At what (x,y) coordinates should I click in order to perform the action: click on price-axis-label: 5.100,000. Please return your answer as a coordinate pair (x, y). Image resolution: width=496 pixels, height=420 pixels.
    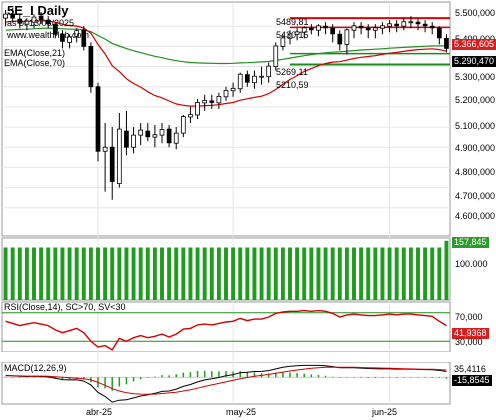
    Looking at the image, I should click on (475, 126).